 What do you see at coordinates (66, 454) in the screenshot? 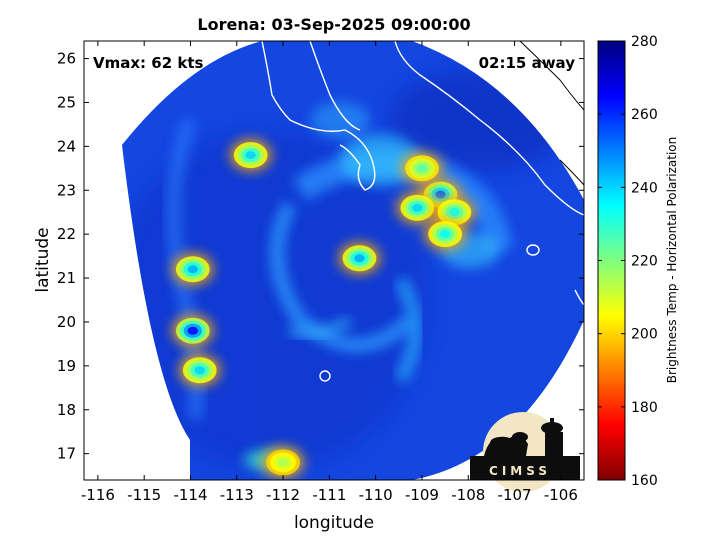
I see `y-tick-label: 17` at bounding box center [66, 454].